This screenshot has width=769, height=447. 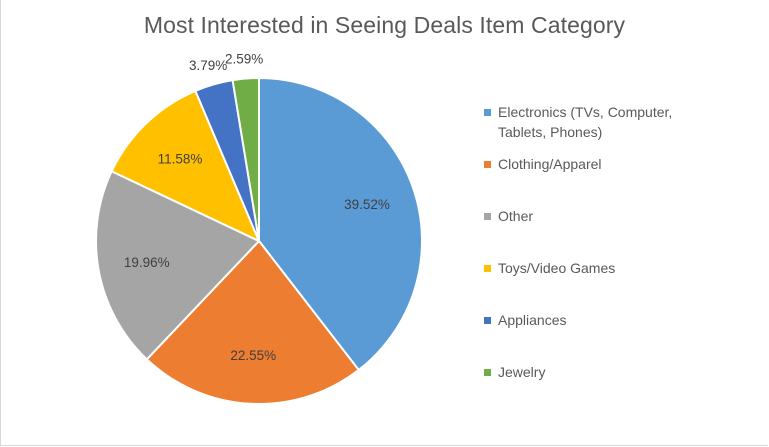 What do you see at coordinates (618, 320) in the screenshot?
I see `legend-label: Appliances` at bounding box center [618, 320].